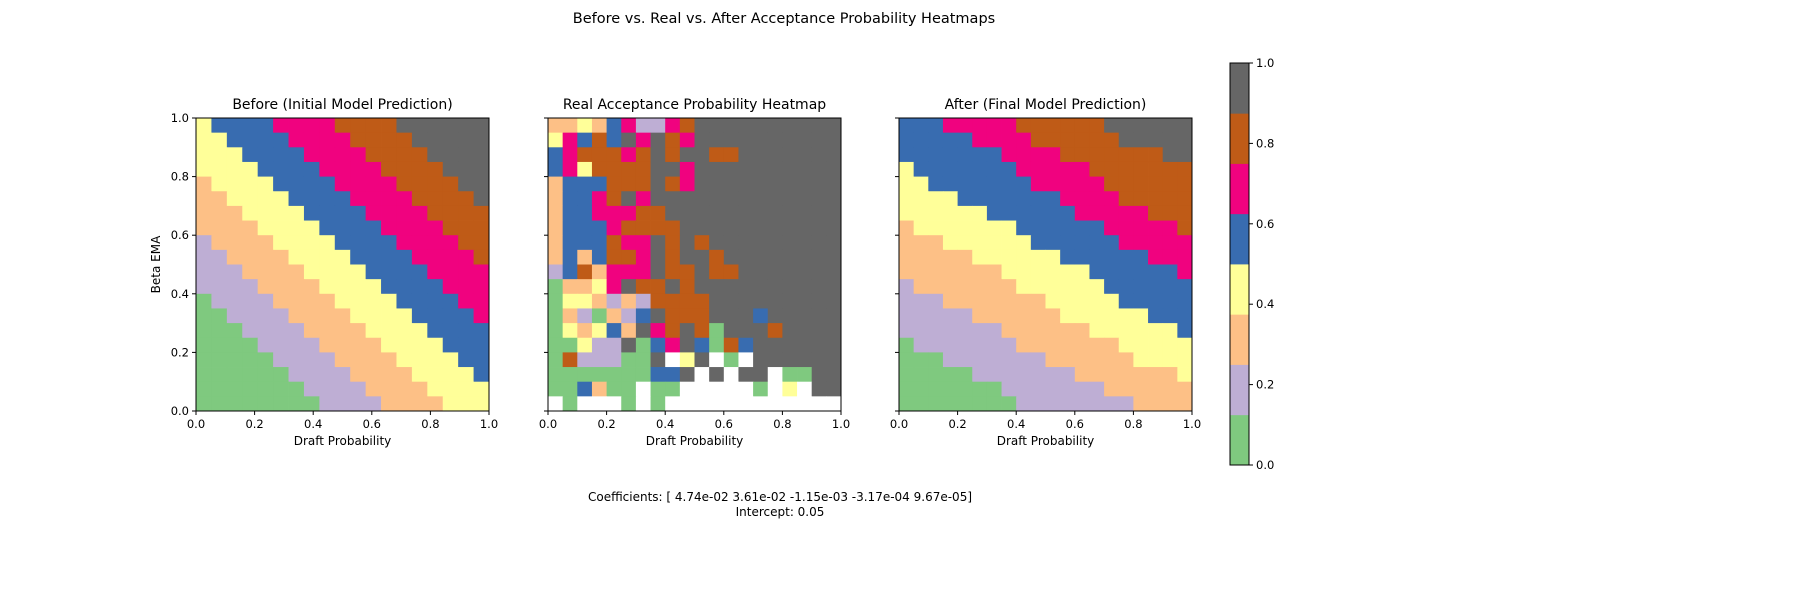 The height and width of the screenshot is (600, 1800). Describe the element at coordinates (180, 177) in the screenshot. I see `y-tick-label: 0.8` at that location.